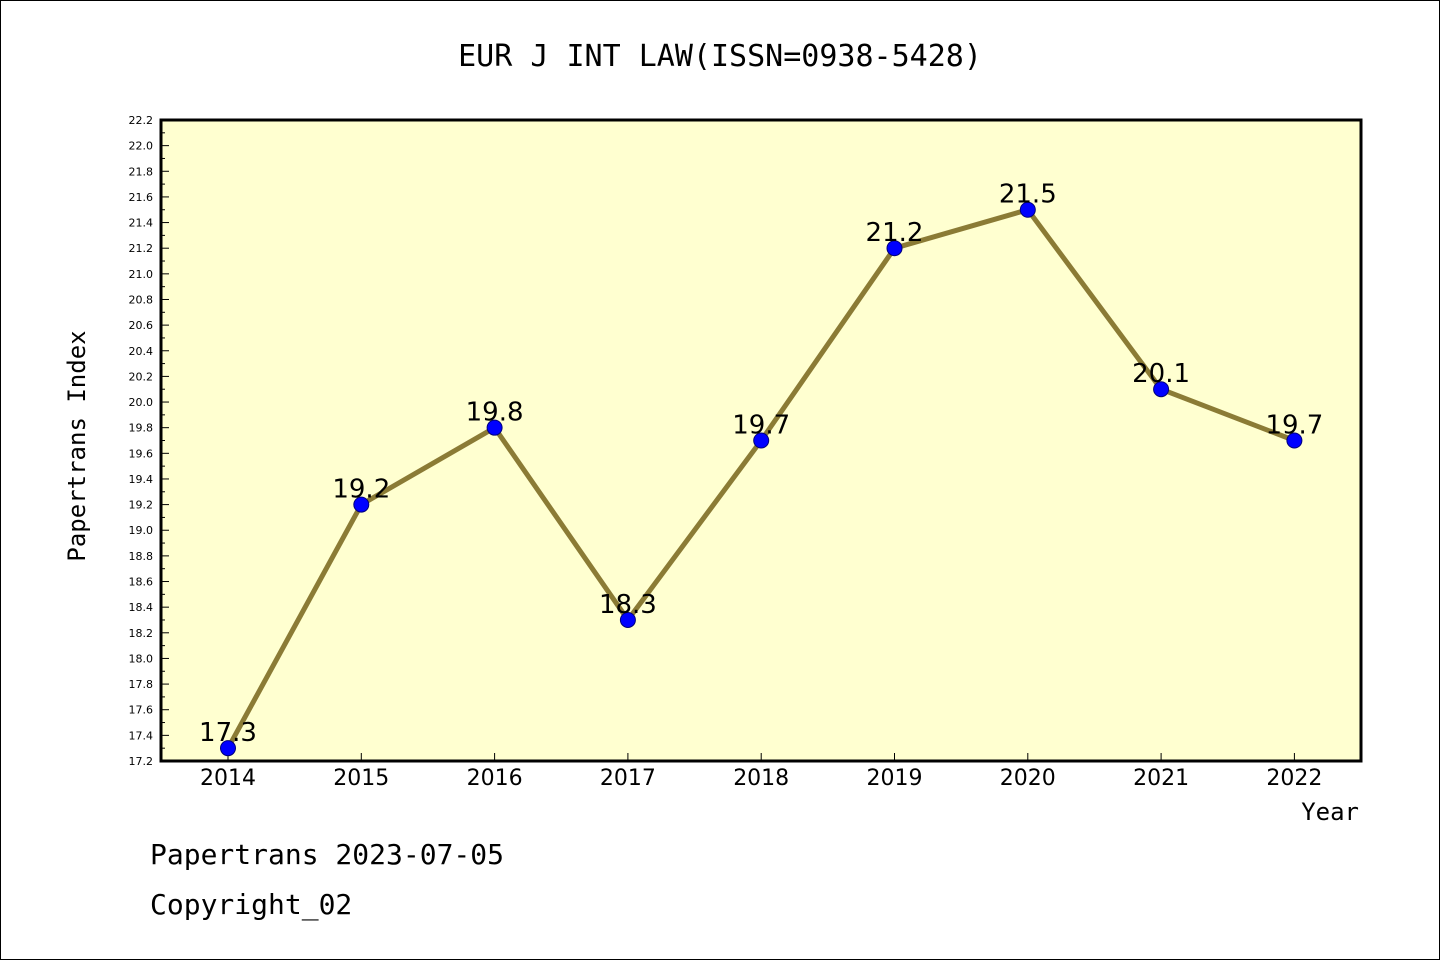  I want to click on data-label: 17.3, so click(228, 733).